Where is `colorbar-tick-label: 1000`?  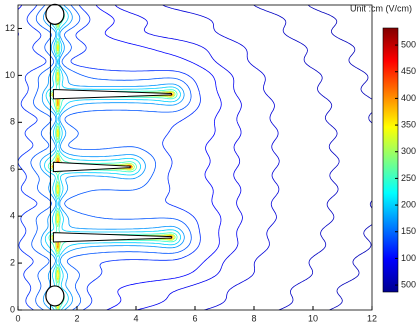 colorbar-tick-label: 1000 is located at coordinates (408, 258).